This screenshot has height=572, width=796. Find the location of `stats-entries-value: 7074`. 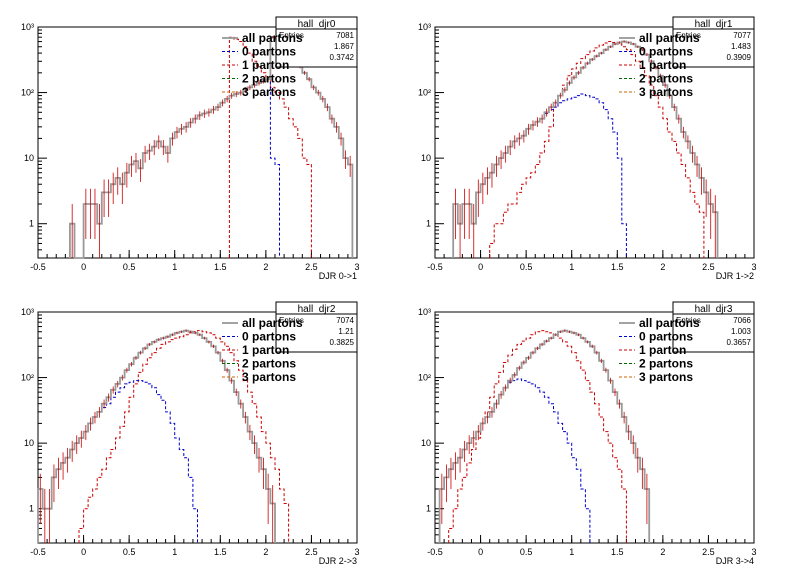

stats-entries-value: 7074 is located at coordinates (345, 320).